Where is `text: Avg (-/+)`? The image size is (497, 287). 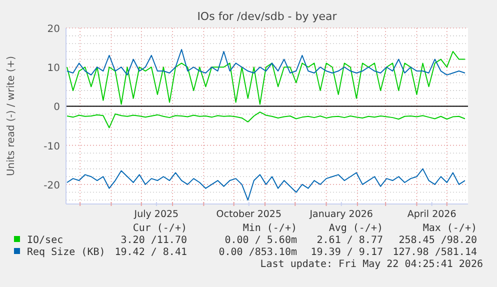 text: Avg (-/+) is located at coordinates (355, 228).